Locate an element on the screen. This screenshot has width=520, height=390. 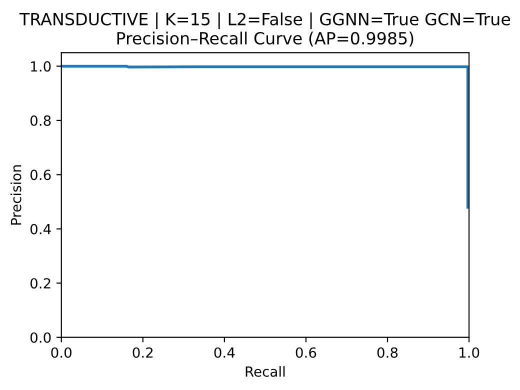
y-tick-label: 0.2 is located at coordinates (40, 283).